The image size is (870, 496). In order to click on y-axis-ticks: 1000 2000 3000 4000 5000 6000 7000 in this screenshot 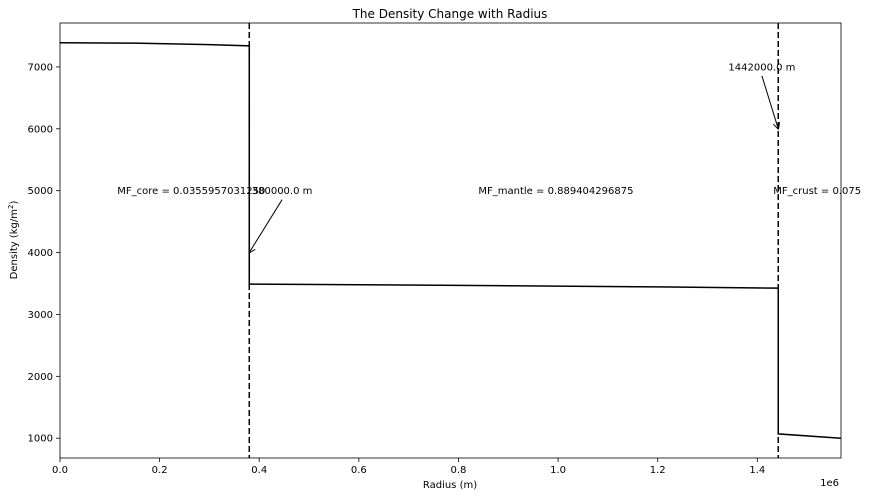, I will do `click(44, 253)`.